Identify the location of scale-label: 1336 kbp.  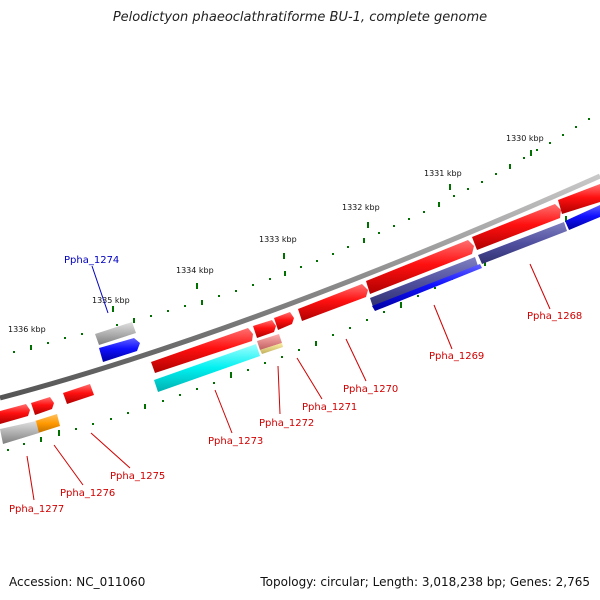
(27, 329).